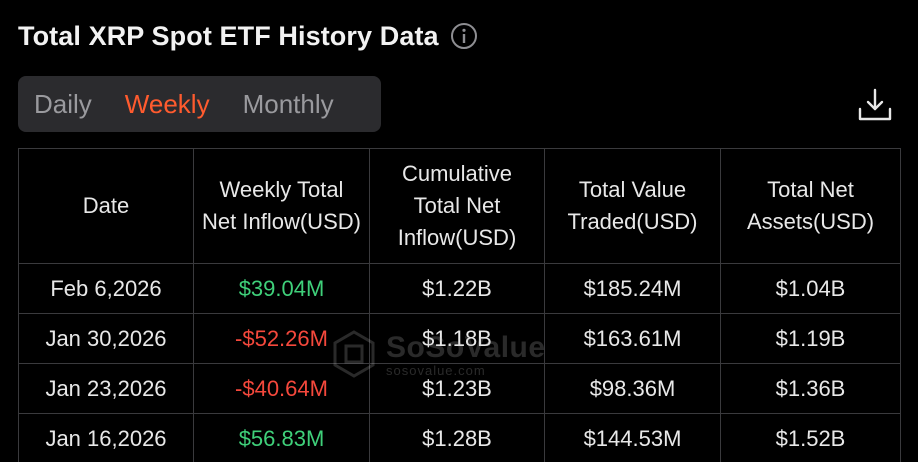 This screenshot has width=918, height=462. Describe the element at coordinates (457, 437) in the screenshot. I see `cell-cumulative-net-inflow: $1.28B` at that location.